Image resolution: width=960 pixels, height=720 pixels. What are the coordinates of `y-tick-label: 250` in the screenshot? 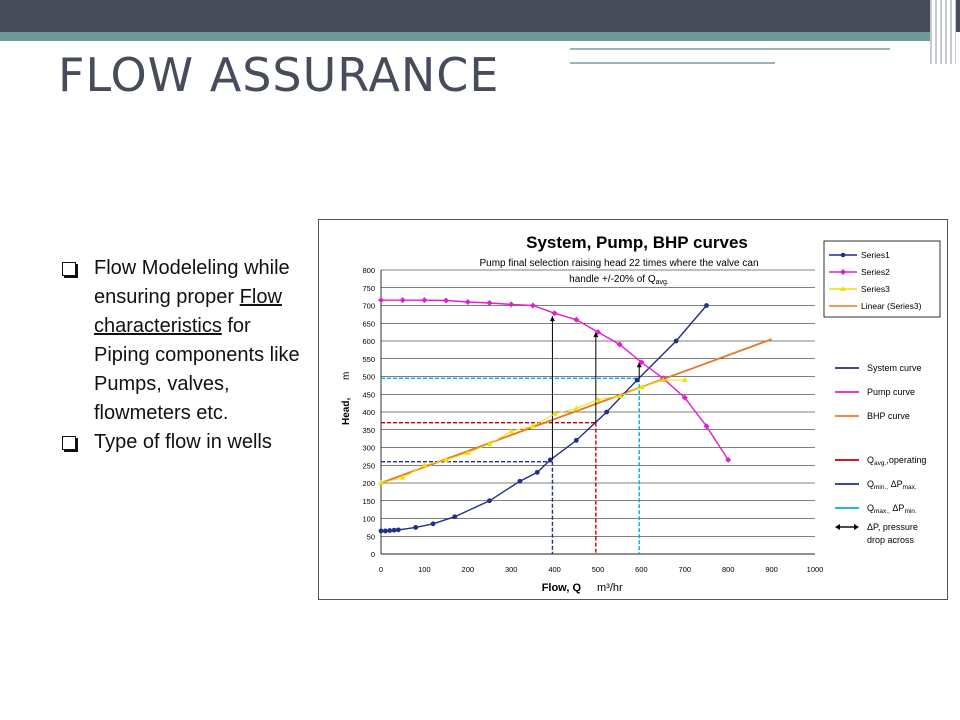 It's located at (368, 465).